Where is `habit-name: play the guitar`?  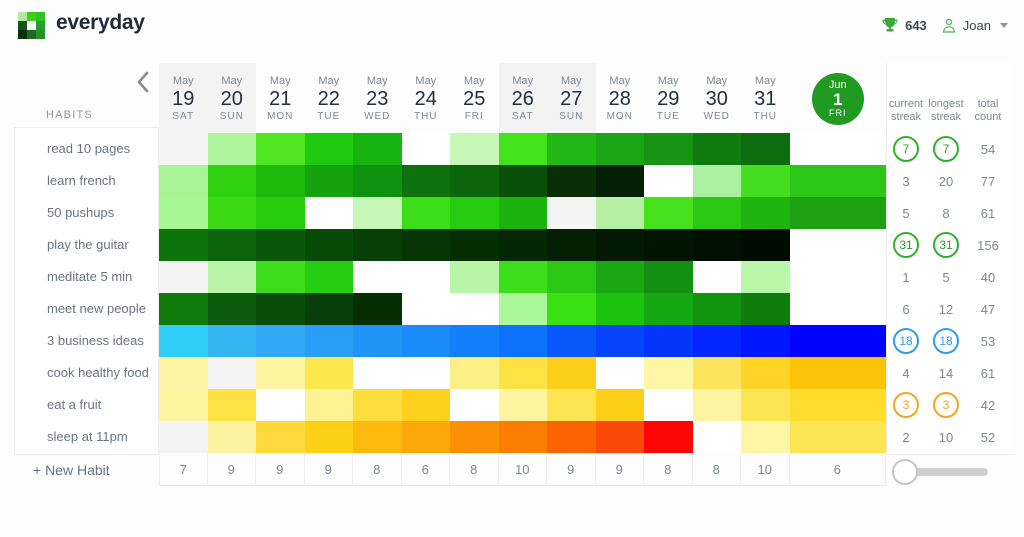
habit-name: play the guitar is located at coordinates (88, 244).